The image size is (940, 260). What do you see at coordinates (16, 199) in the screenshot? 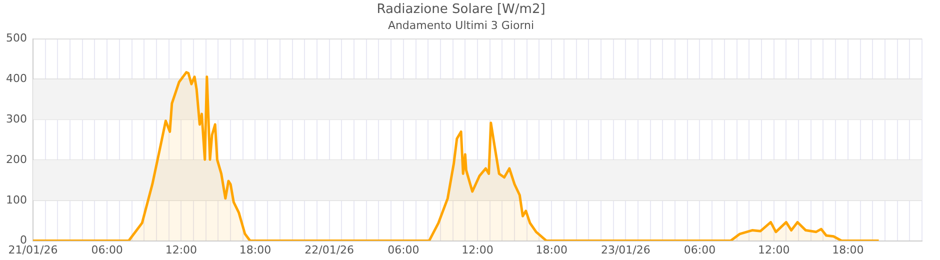
I see `y-tick-label: 100` at bounding box center [16, 199].